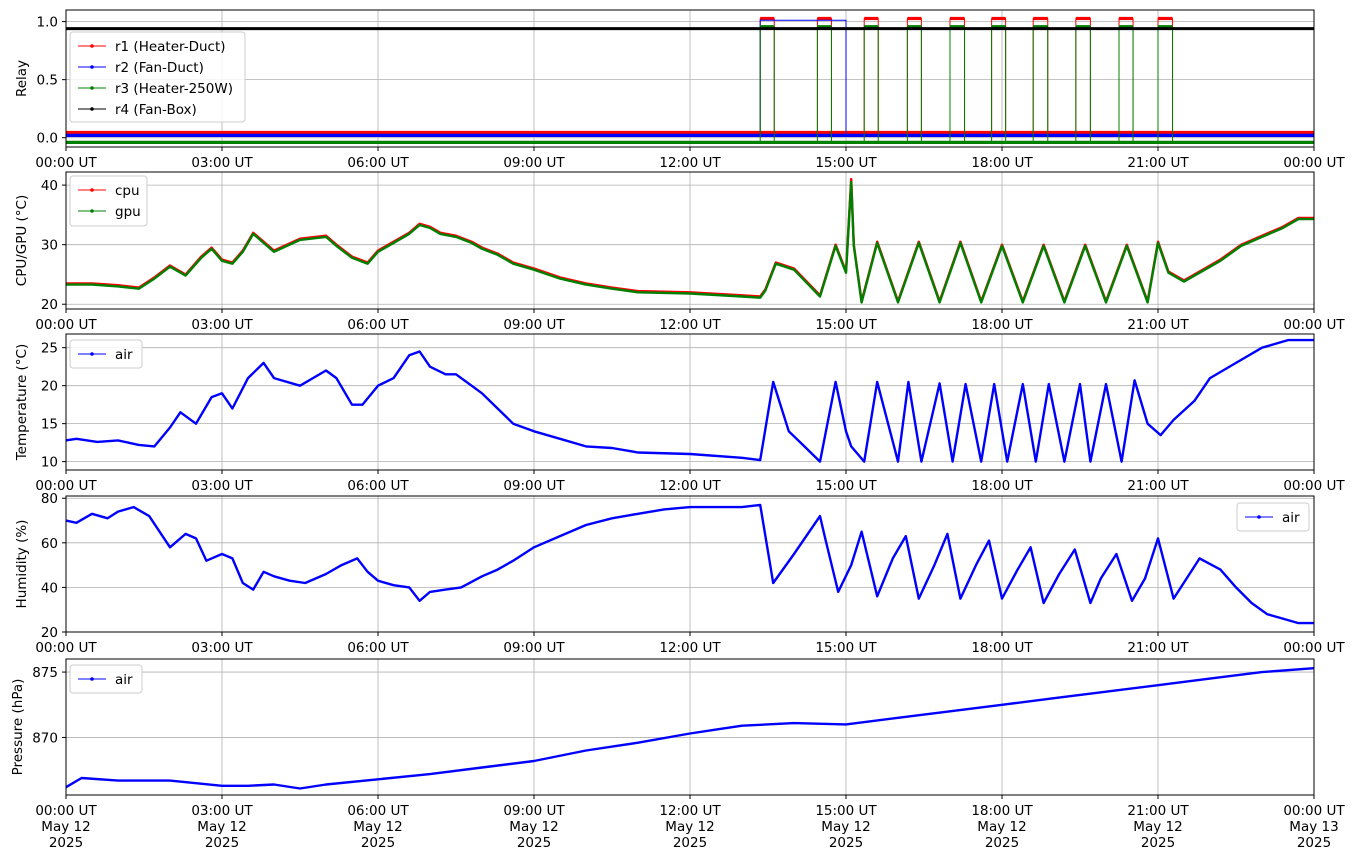 This screenshot has height=861, width=1355. Describe the element at coordinates (49, 246) in the screenshot. I see `y-tick-label: 30` at that location.